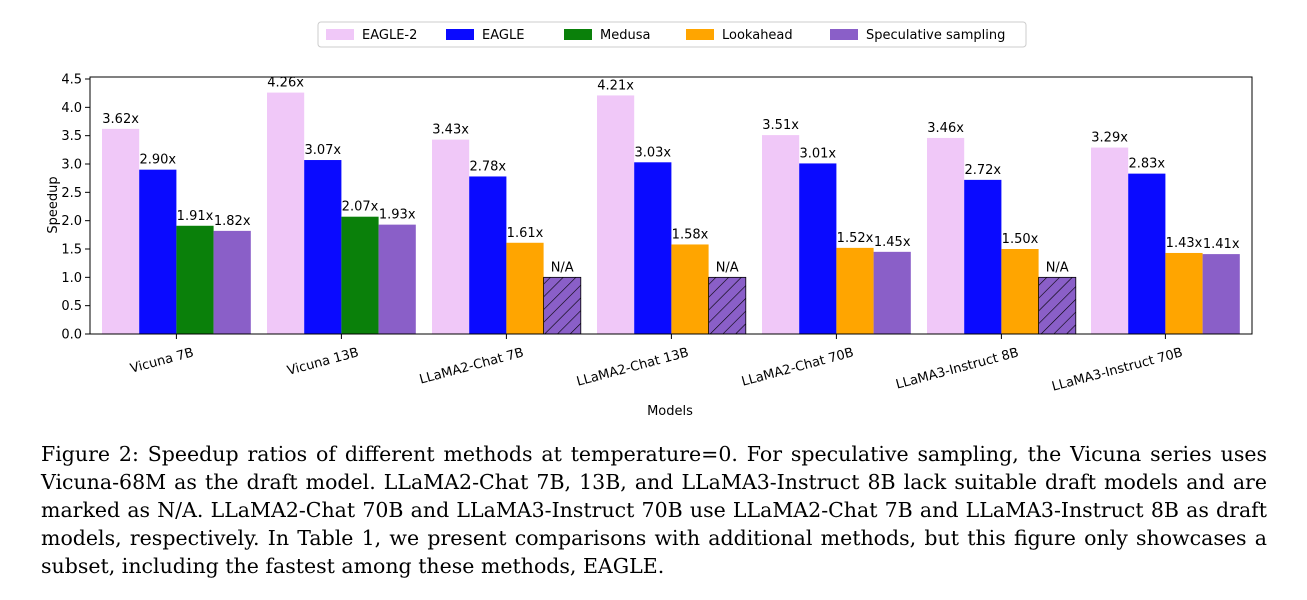 The image size is (1307, 600). Describe the element at coordinates (817, 153) in the screenshot. I see `bar-value-label: 3.01x` at that location.